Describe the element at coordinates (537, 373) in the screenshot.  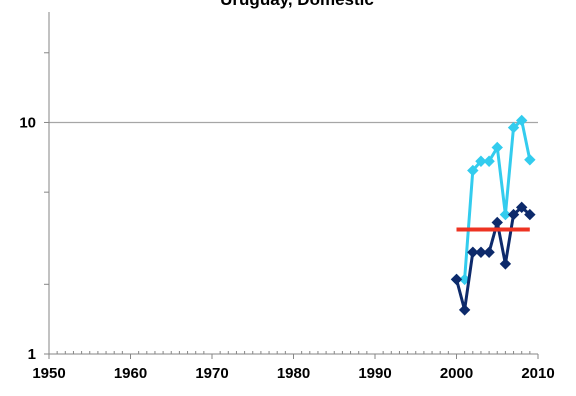
I see `x-tick-label: 2010` at that location.